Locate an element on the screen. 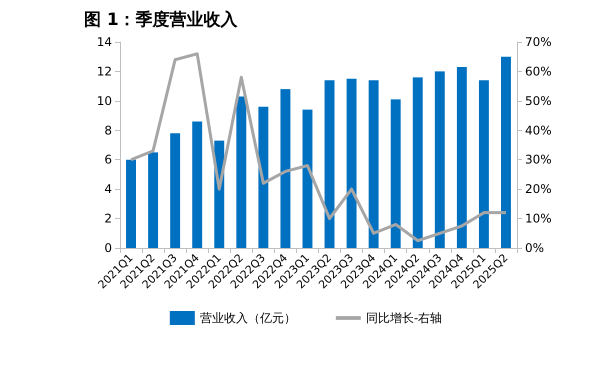 The image size is (612, 379). y-tick-label: 10 is located at coordinates (104, 101).